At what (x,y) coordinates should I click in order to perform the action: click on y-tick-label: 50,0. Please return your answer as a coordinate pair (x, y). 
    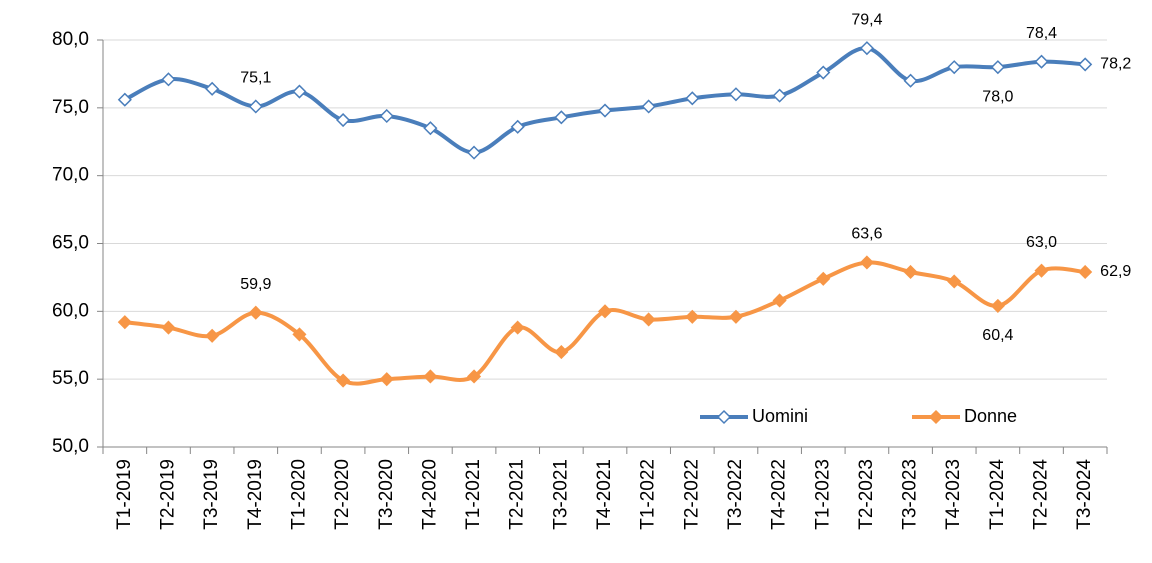
    Looking at the image, I should click on (70, 446).